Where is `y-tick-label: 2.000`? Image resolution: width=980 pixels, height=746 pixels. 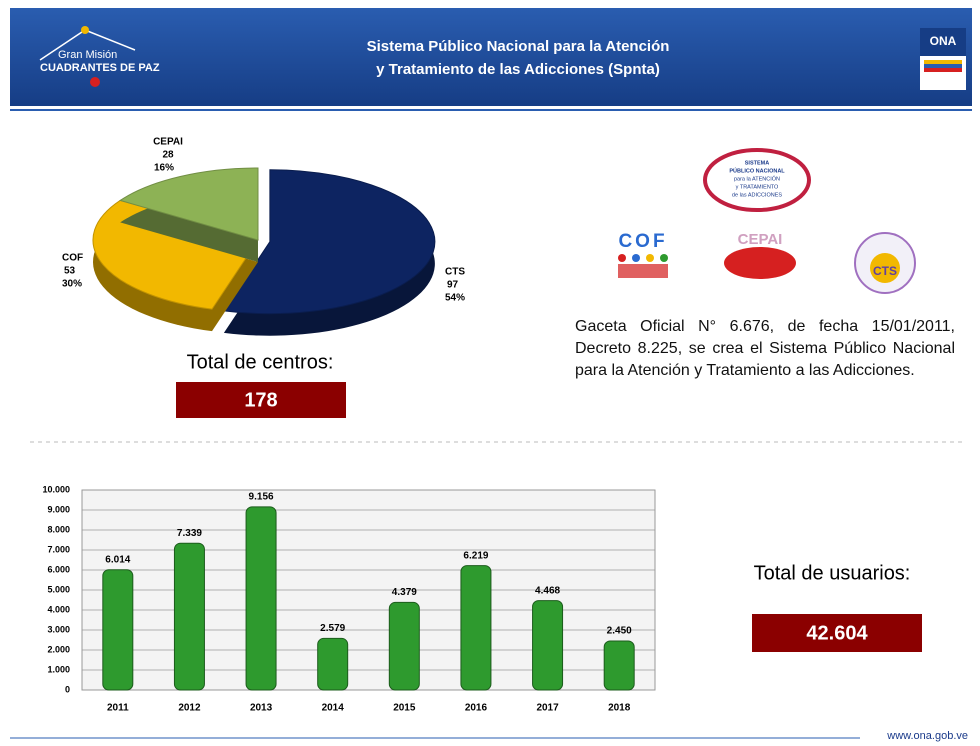 y-tick-label: 2.000 is located at coordinates (58, 649).